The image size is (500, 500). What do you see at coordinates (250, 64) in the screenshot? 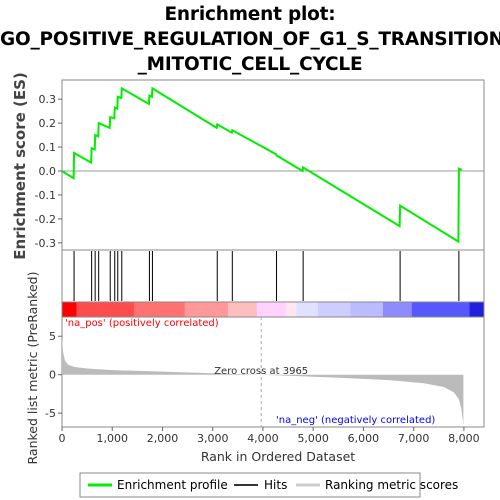
I see `title-line-3: _MITOTIC_CELL_CYCLE` at bounding box center [250, 64].